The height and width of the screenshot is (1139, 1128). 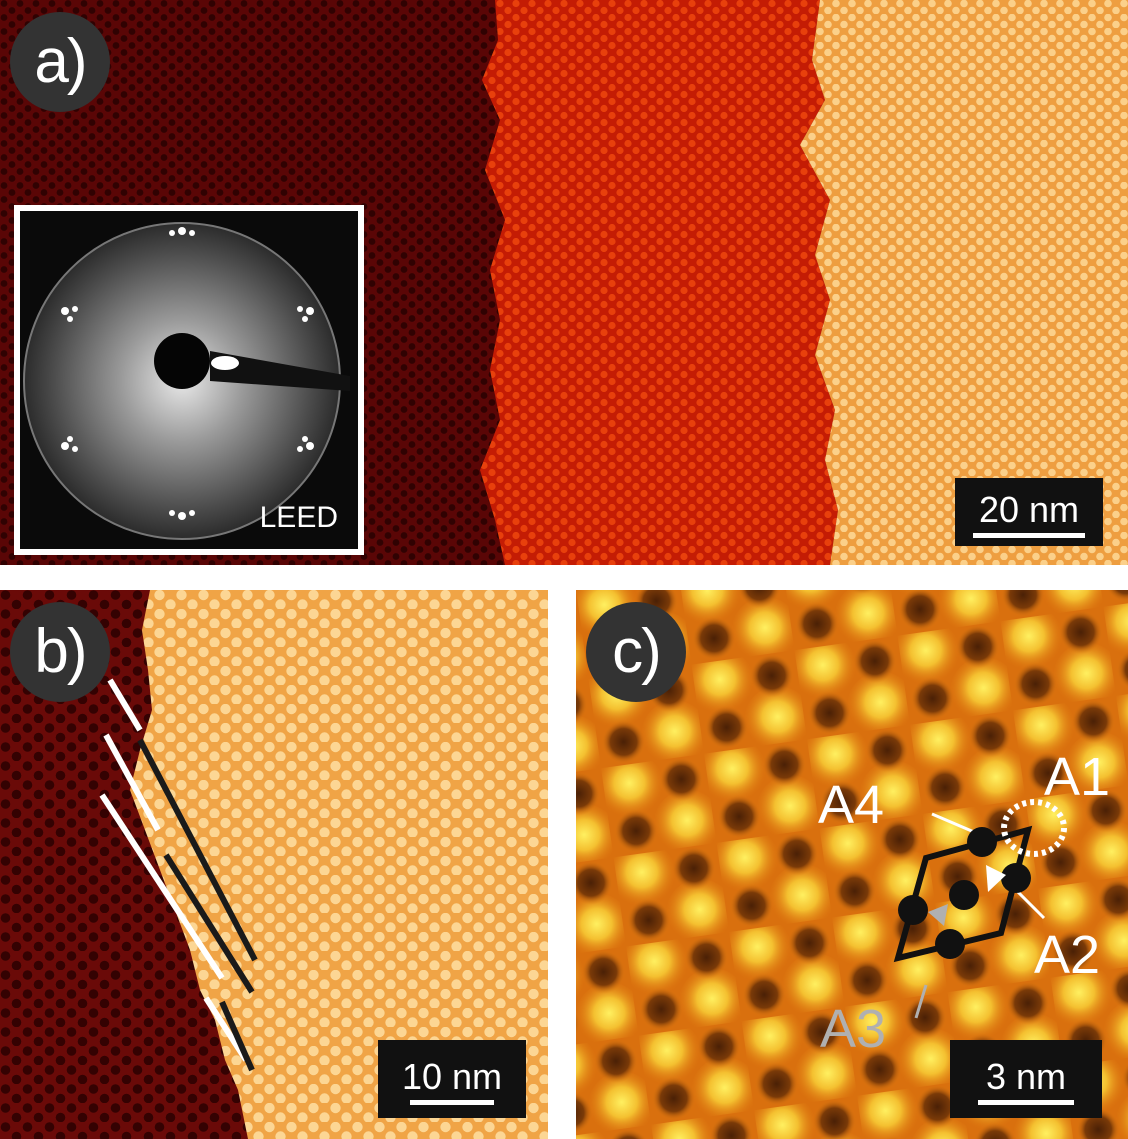 What do you see at coordinates (853, 1029) in the screenshot?
I see `site-label-a3: A3` at bounding box center [853, 1029].